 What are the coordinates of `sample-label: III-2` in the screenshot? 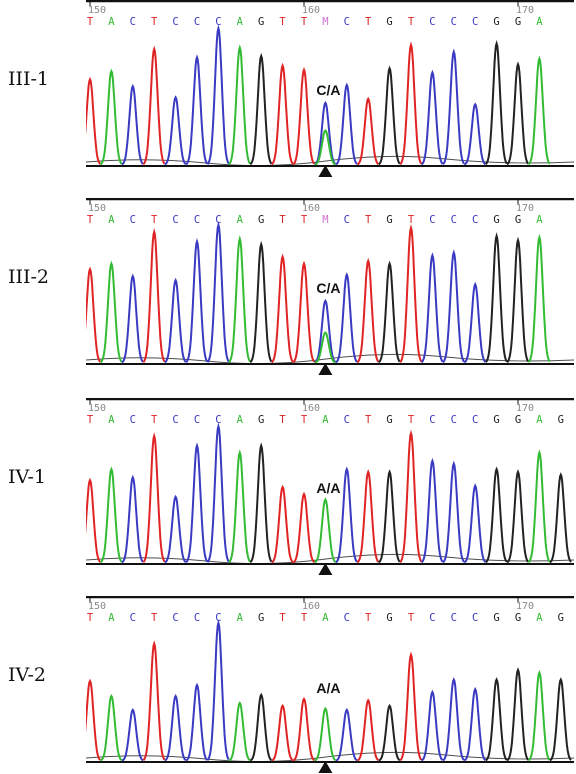 It's located at (29, 277).